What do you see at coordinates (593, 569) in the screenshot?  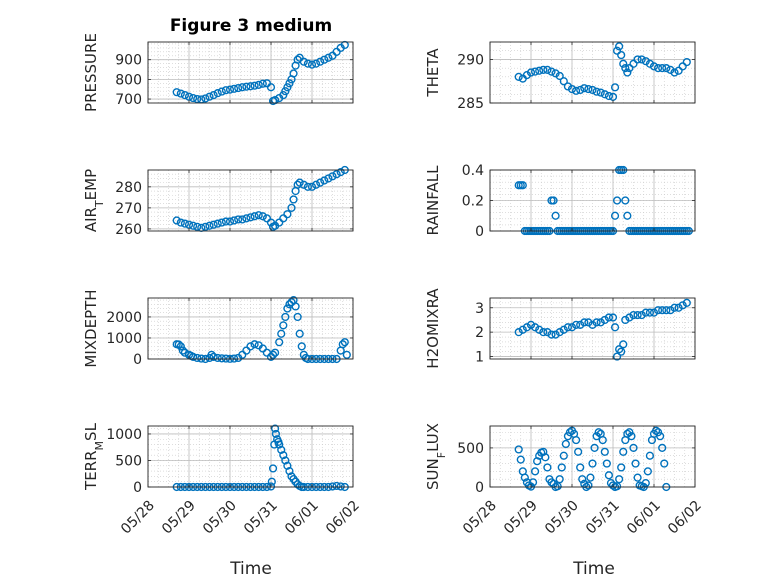 I see `x-axis-label-right: Time` at bounding box center [593, 569].